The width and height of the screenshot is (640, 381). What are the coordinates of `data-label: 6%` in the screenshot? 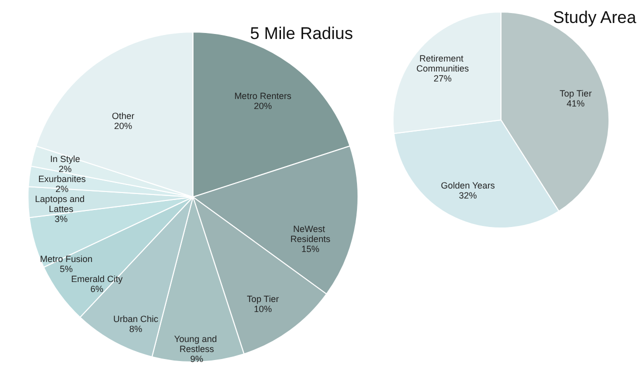 It's located at (97, 289).